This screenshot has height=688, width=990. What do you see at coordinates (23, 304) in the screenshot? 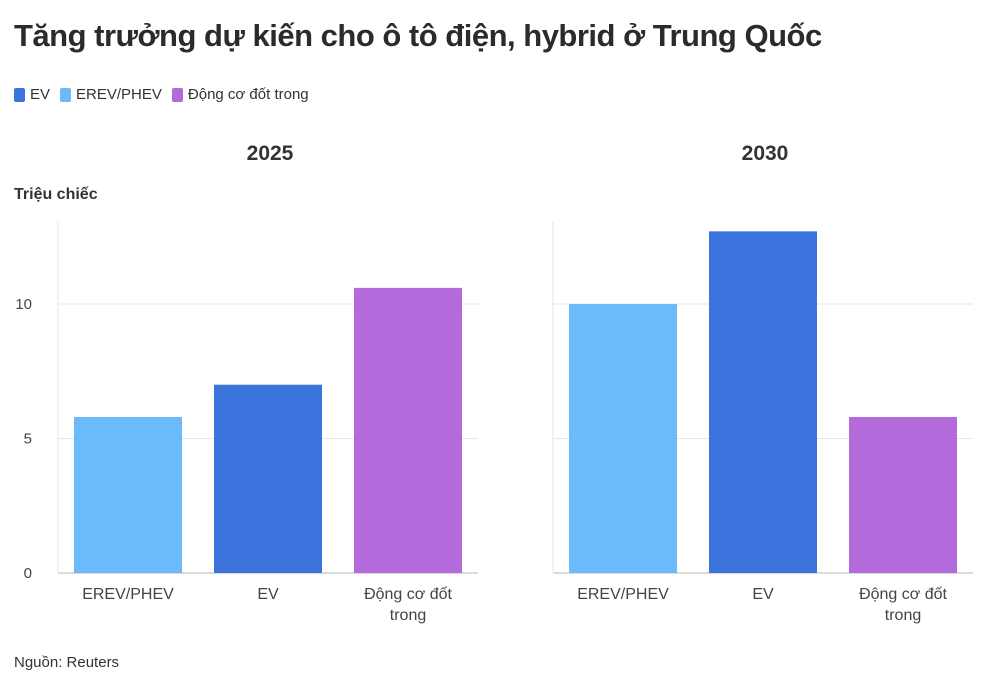
I see `y-tick-label-10: 10` at bounding box center [23, 304].